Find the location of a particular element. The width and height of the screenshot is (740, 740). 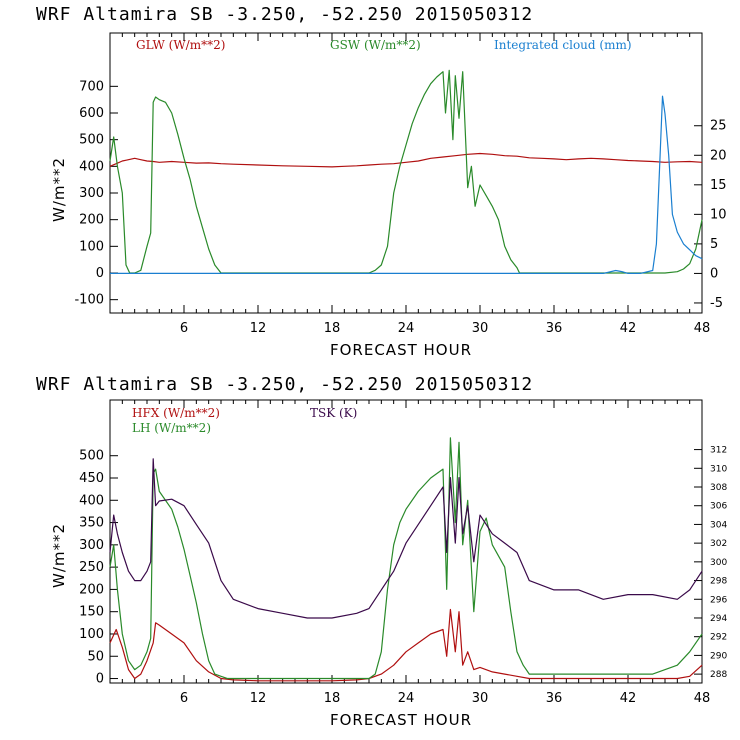

y2-tick-label: 302 is located at coordinates (718, 544).